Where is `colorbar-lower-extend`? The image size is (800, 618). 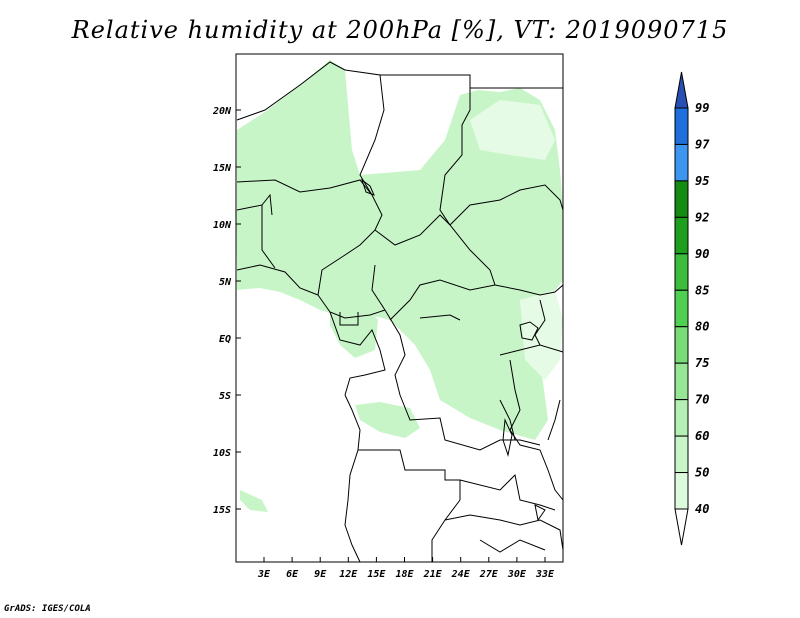
colorbar-lower-extend is located at coordinates (681, 527).